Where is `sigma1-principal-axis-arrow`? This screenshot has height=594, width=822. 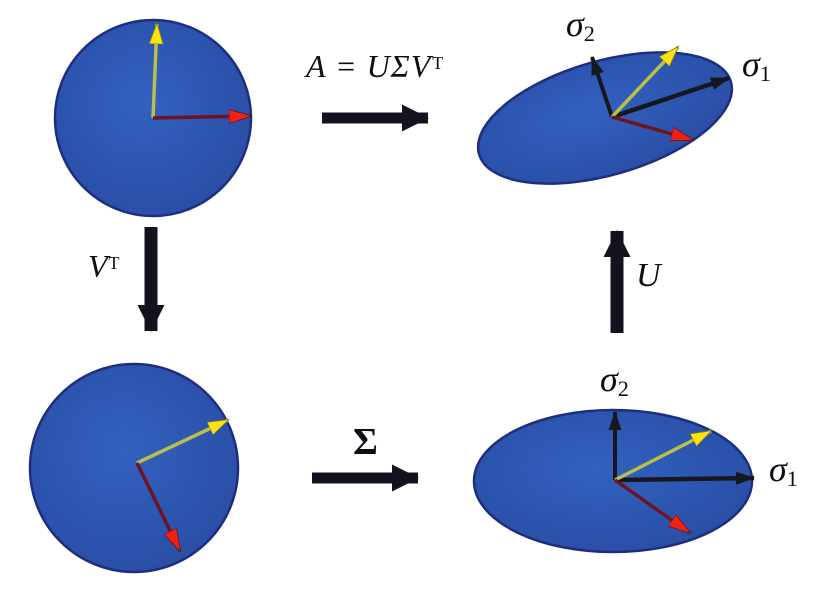 sigma1-principal-axis-arrow is located at coordinates (670, 97).